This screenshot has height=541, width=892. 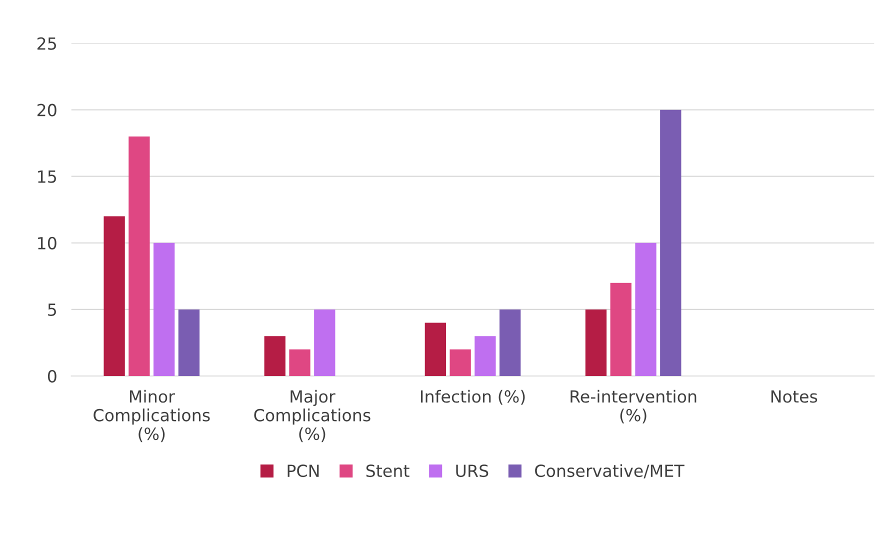 I want to click on legend-label: PCN, so click(x=303, y=471).